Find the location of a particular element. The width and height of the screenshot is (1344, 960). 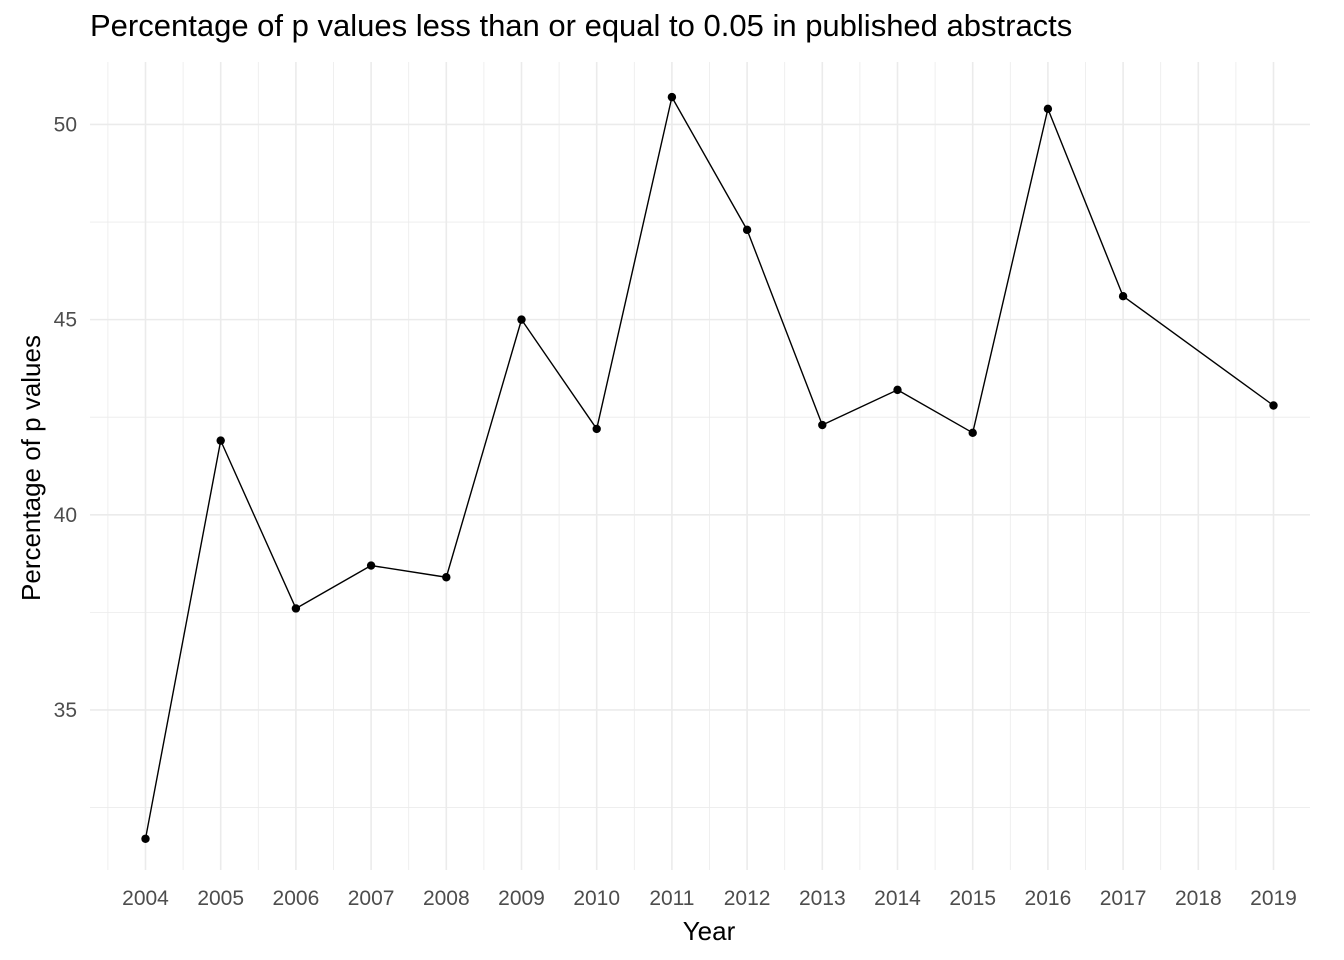

x-tick-label: 2013 is located at coordinates (822, 898).